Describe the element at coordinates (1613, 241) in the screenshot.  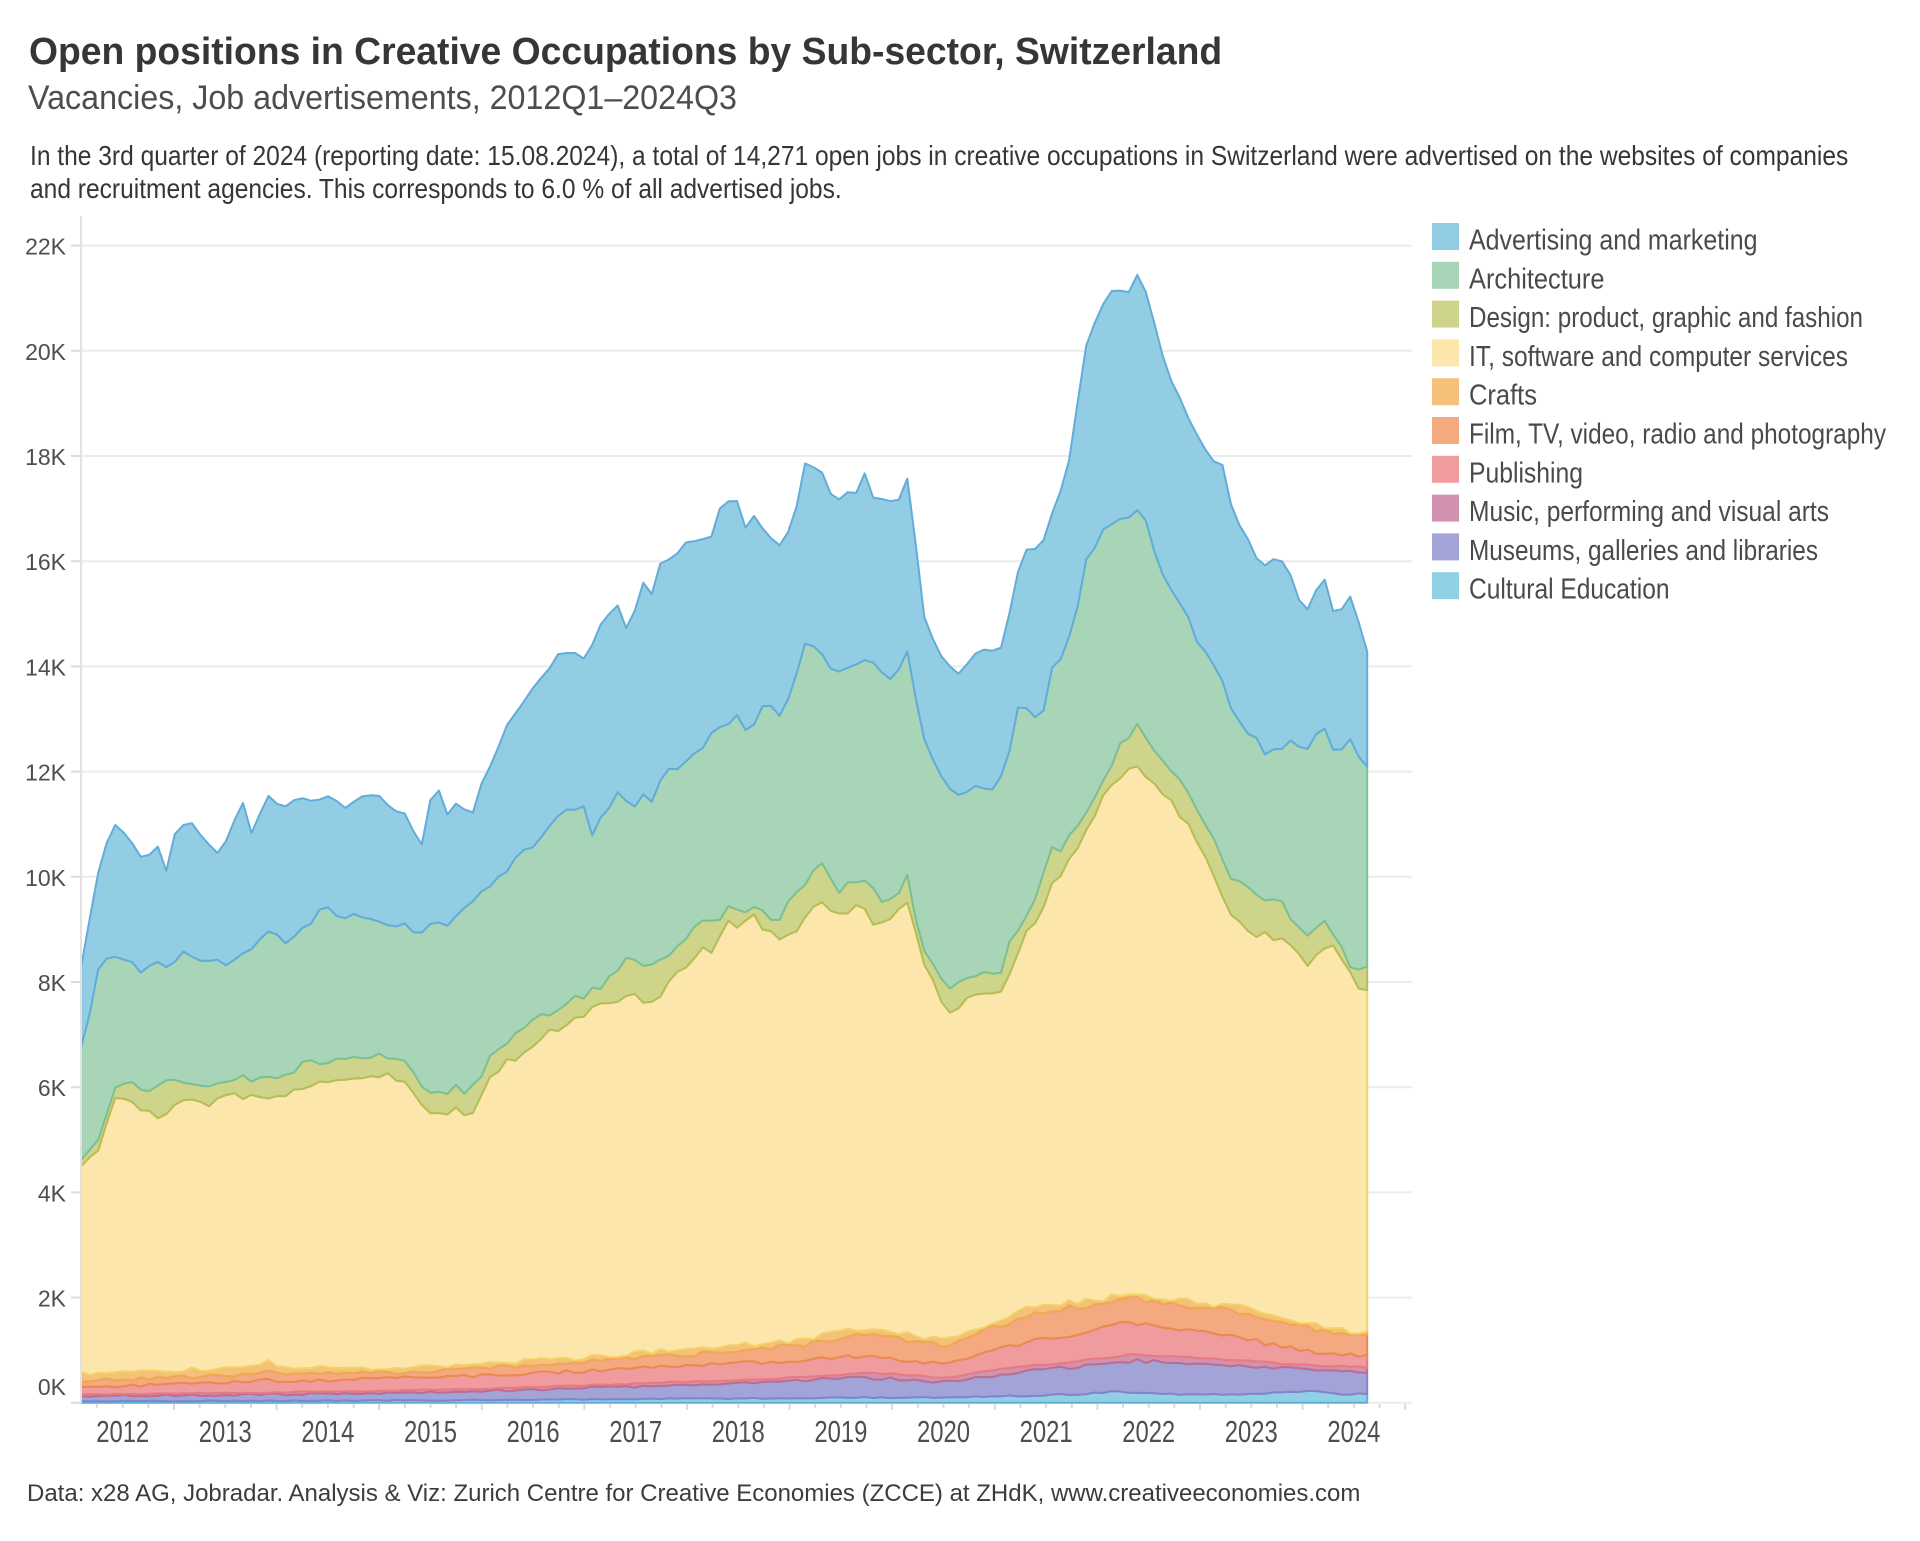
I see `svg-text: Advertising and marketing` at that location.